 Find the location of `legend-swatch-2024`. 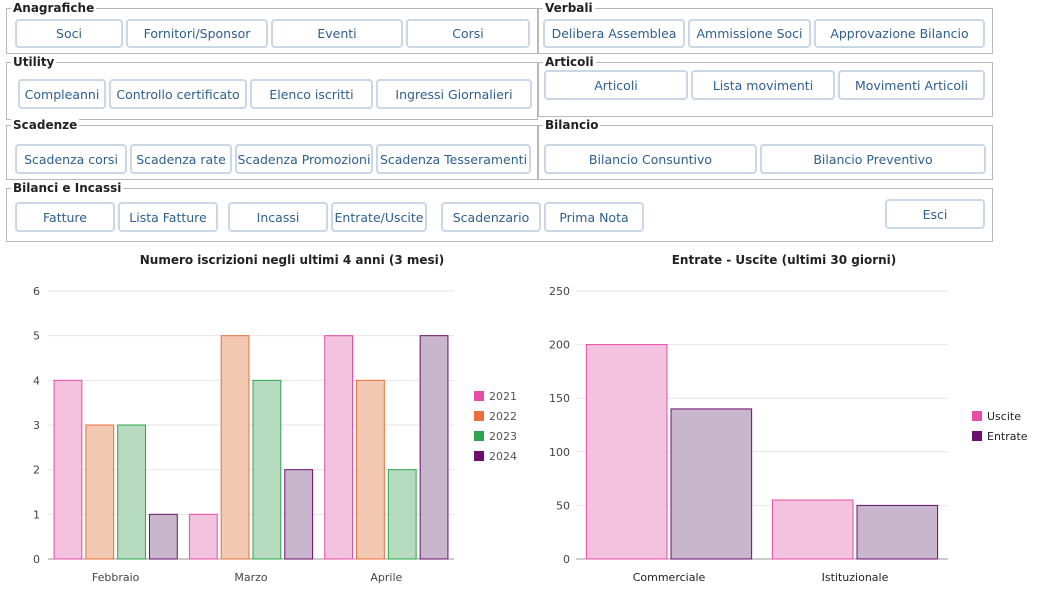

legend-swatch-2024 is located at coordinates (479, 456).